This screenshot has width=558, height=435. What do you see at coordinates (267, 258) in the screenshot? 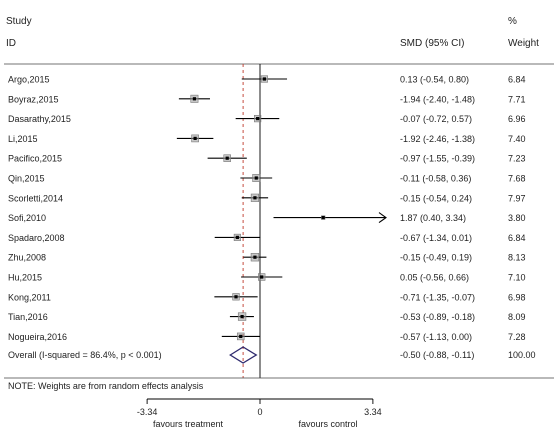
I see `study-row: Zhu,2008 -0.15 (-0.49, 0.19) 8.13` at bounding box center [267, 258].